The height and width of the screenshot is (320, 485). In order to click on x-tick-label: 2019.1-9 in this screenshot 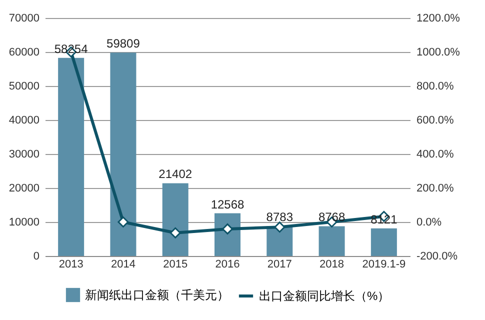, I will do `click(384, 264)`.